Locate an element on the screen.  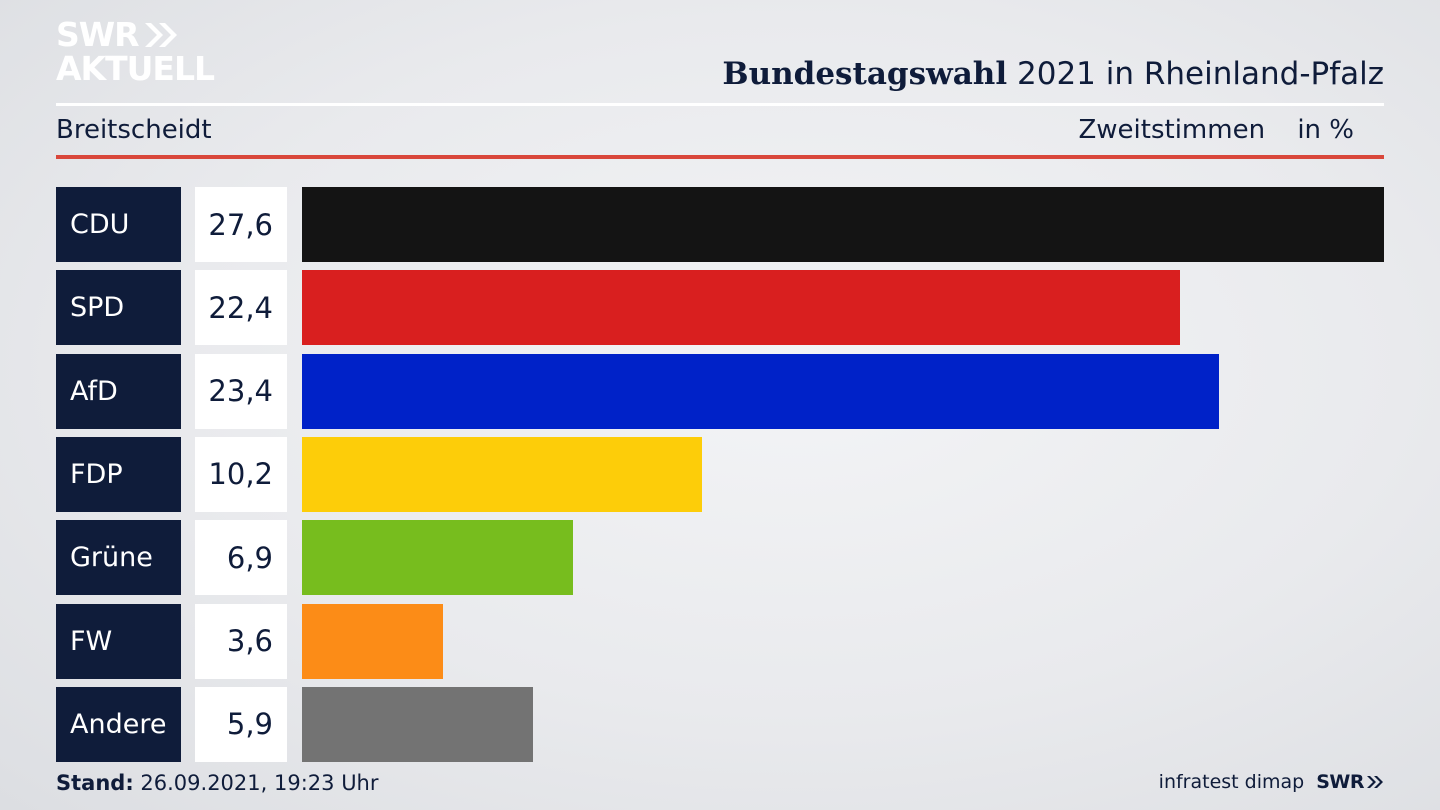
party-label: FDP is located at coordinates (118, 474).